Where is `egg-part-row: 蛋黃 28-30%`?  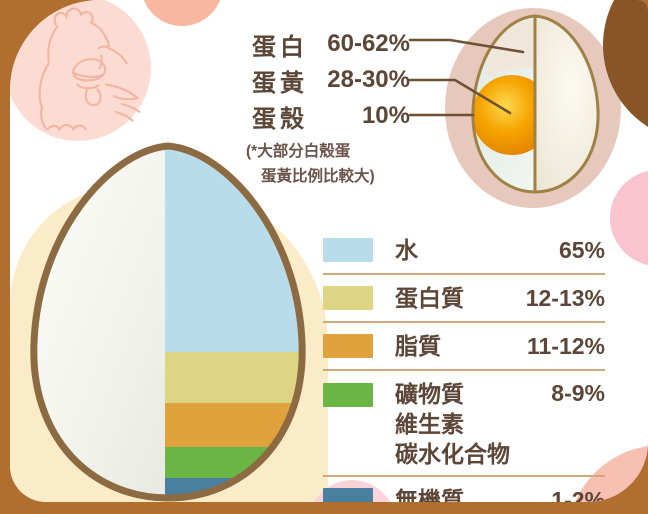 egg-part-row: 蛋黃 28-30% is located at coordinates (331, 80).